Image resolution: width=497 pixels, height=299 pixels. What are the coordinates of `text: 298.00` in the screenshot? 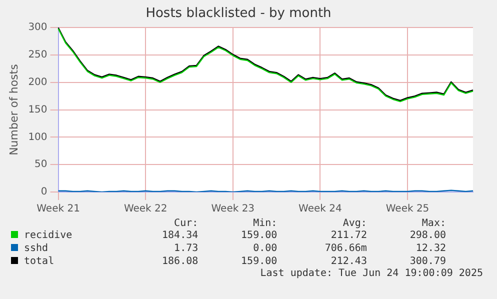 It's located at (427, 235).